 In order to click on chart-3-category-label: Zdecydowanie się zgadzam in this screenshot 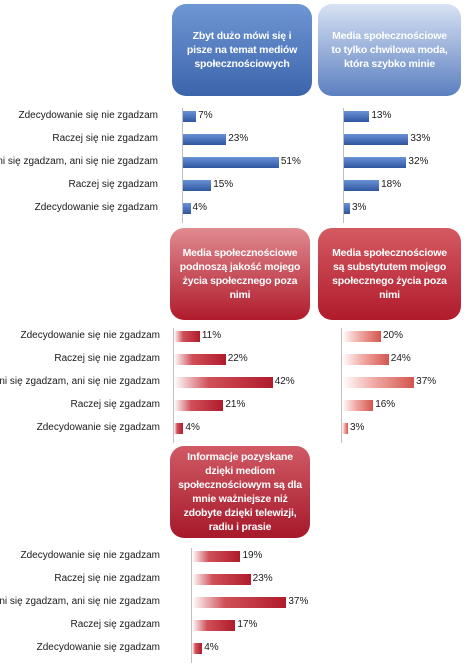, I will do `click(98, 427)`.